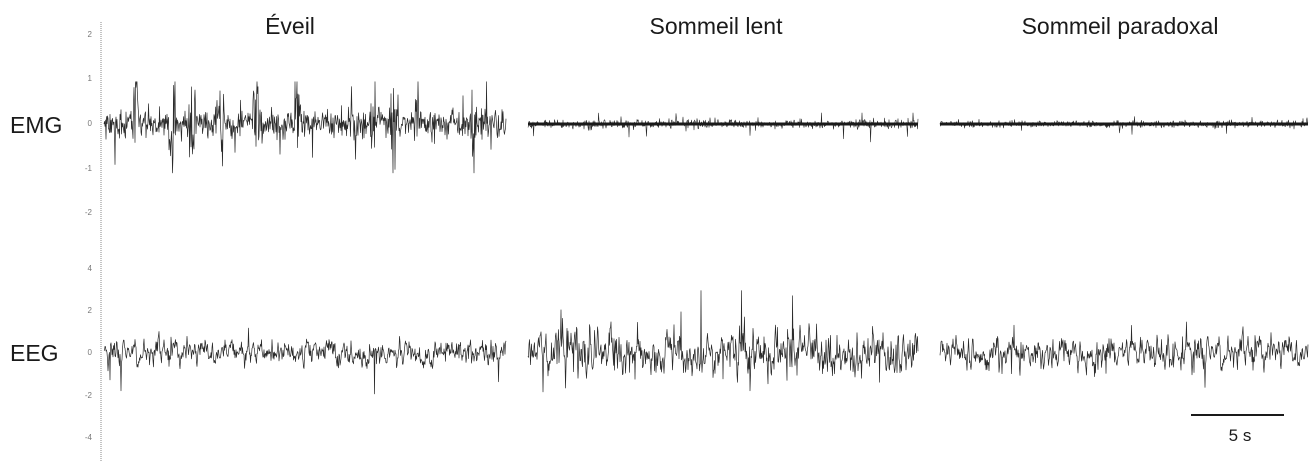  Describe the element at coordinates (90, 352) in the screenshot. I see `eeg-tick-label: 0` at that location.